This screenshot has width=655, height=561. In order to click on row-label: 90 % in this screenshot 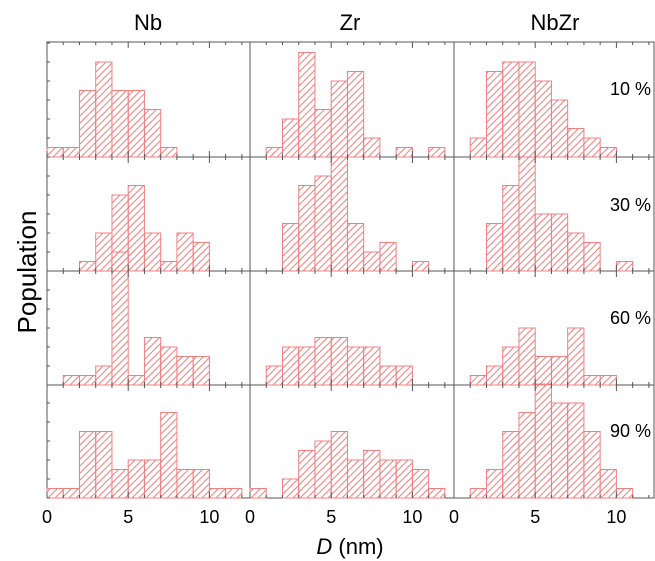, I will do `click(630, 431)`.